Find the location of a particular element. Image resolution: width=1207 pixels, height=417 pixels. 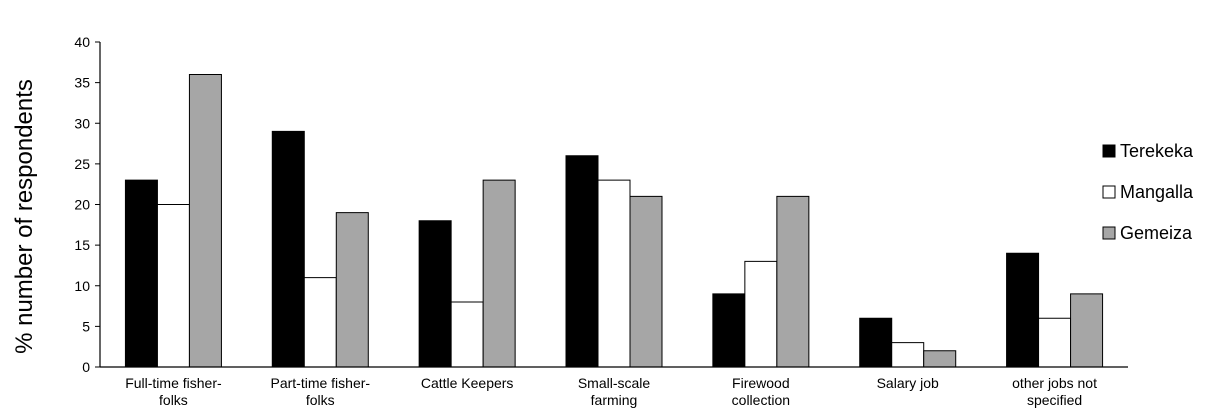

legend-label-mangalla: Mangalla is located at coordinates (1157, 192).